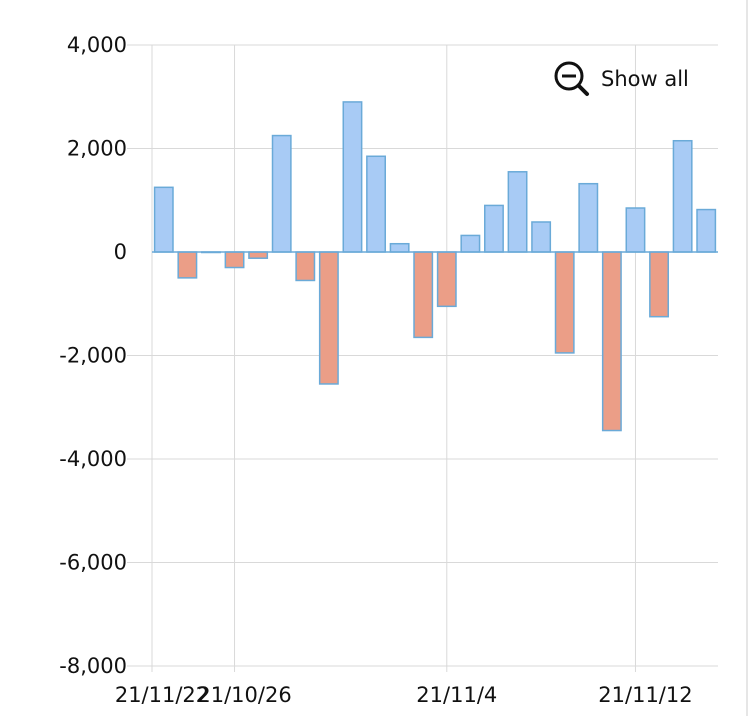 This screenshot has width=750, height=716. What do you see at coordinates (93, 459) in the screenshot?
I see `y-tick-label: -4,000` at bounding box center [93, 459].